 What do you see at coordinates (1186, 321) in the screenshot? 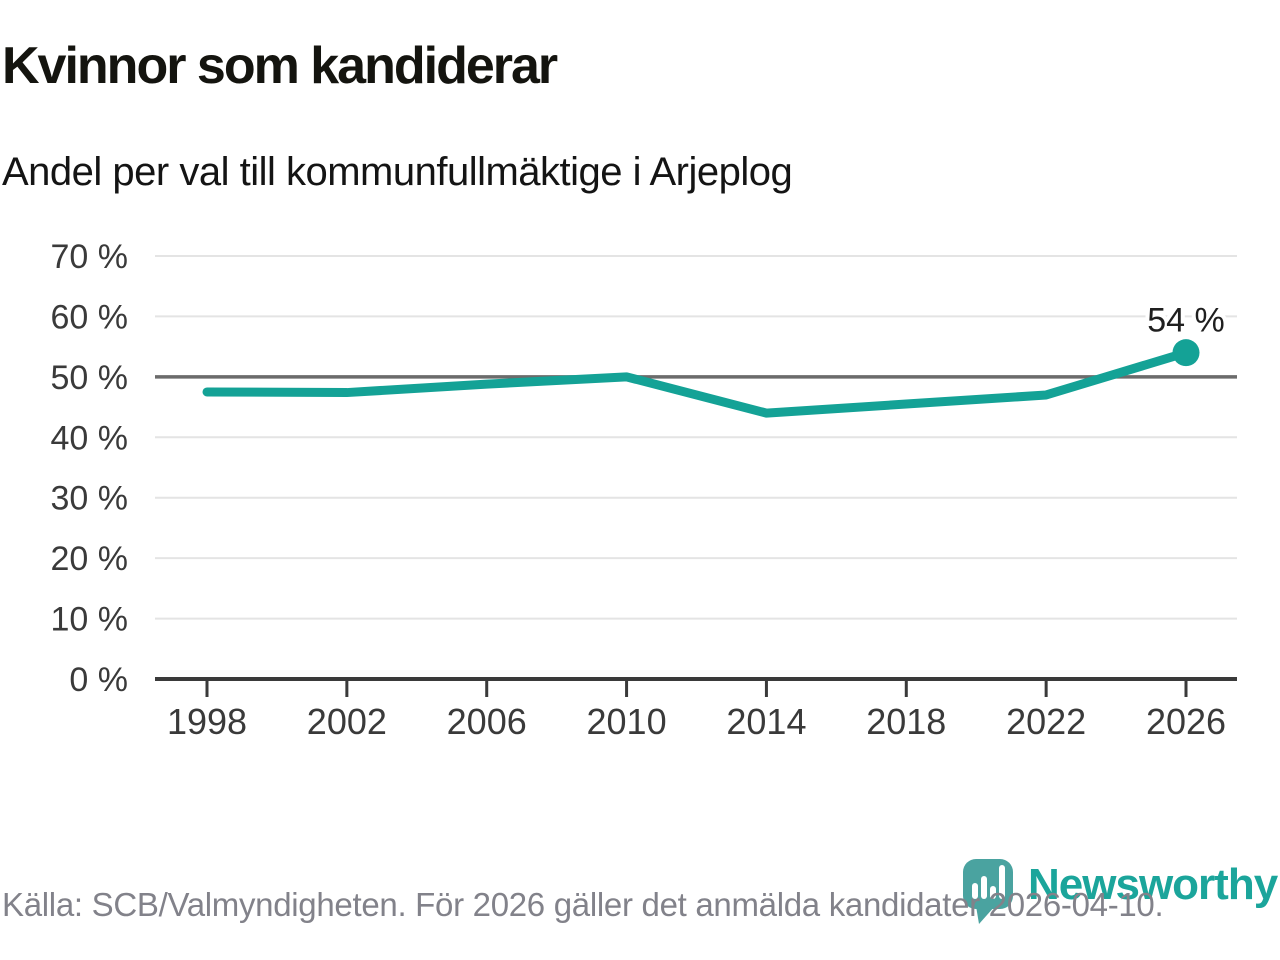
I see `end-value-label: 54 %` at bounding box center [1186, 321].